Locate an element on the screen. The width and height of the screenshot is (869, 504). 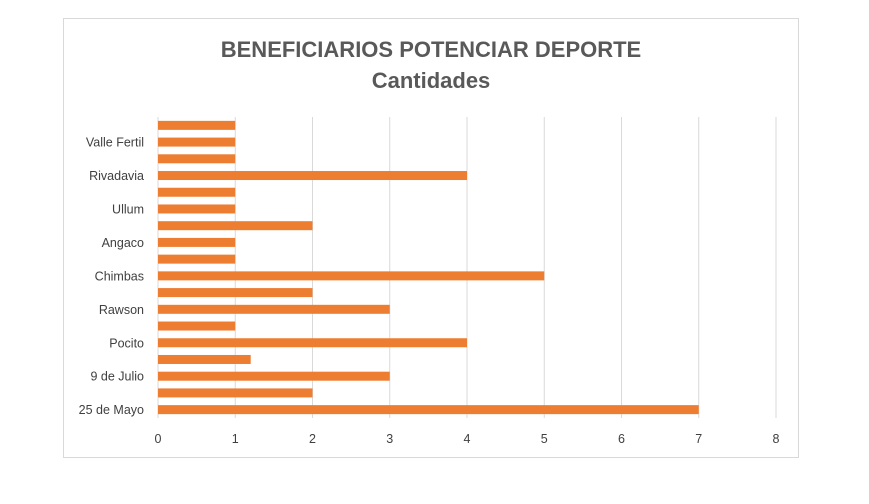
y-category-label: Rivadavia is located at coordinates (116, 176).